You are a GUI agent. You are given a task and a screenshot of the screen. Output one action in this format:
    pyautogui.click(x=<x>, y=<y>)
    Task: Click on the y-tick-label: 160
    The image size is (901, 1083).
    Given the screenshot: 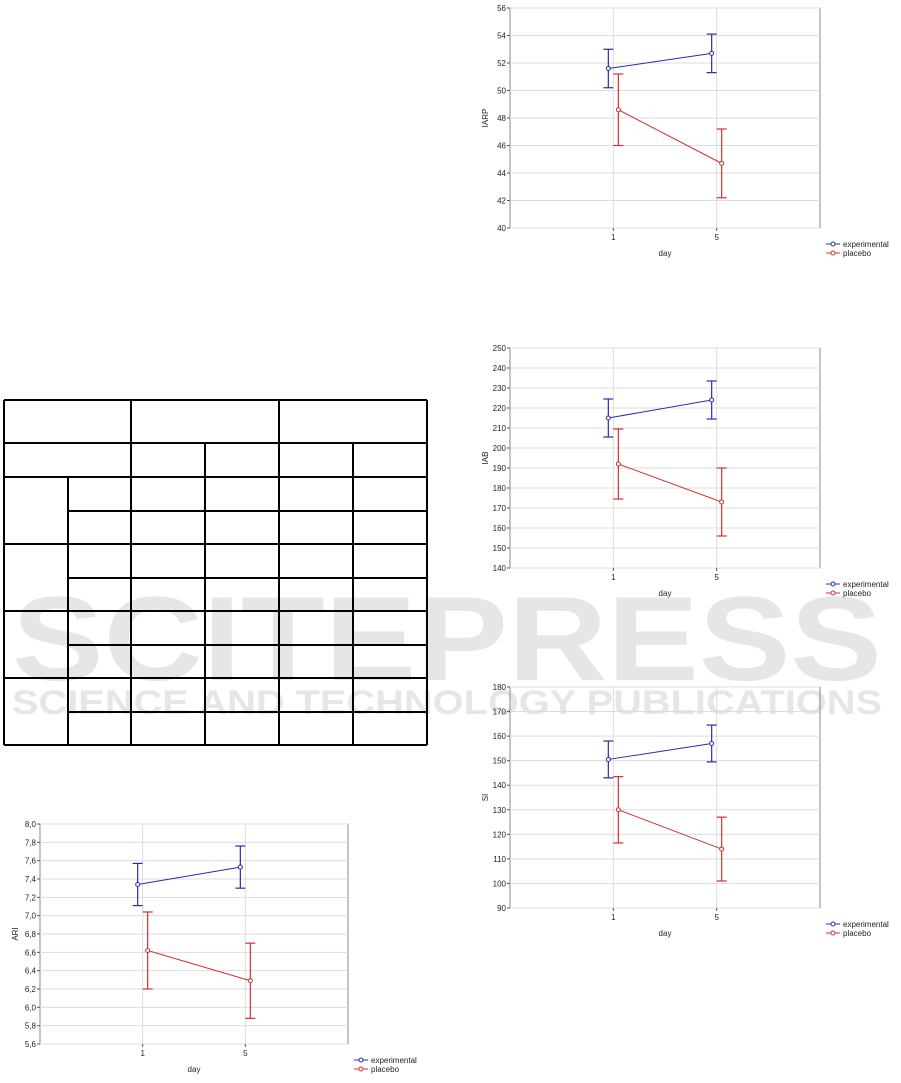 What is the action you would take?
    pyautogui.click(x=500, y=528)
    